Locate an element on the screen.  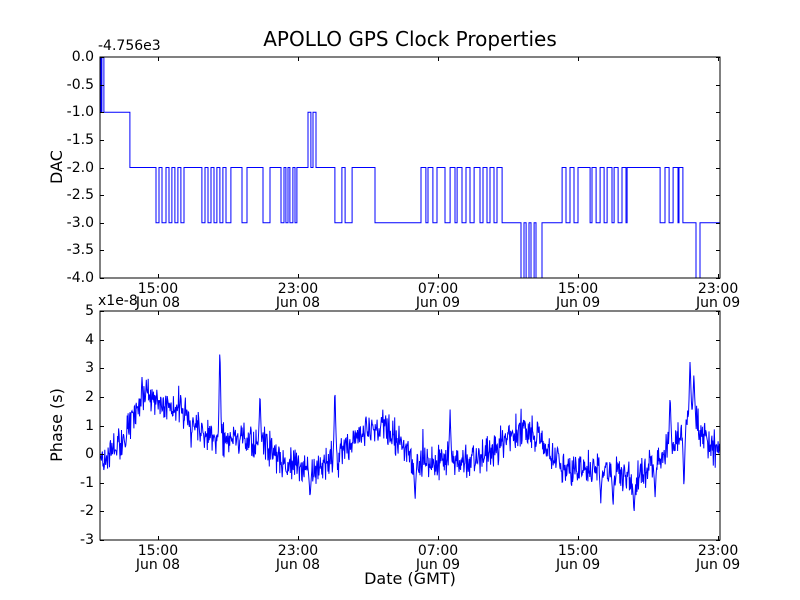
top-y-tick-label-2: -1.0 is located at coordinates (80, 112).